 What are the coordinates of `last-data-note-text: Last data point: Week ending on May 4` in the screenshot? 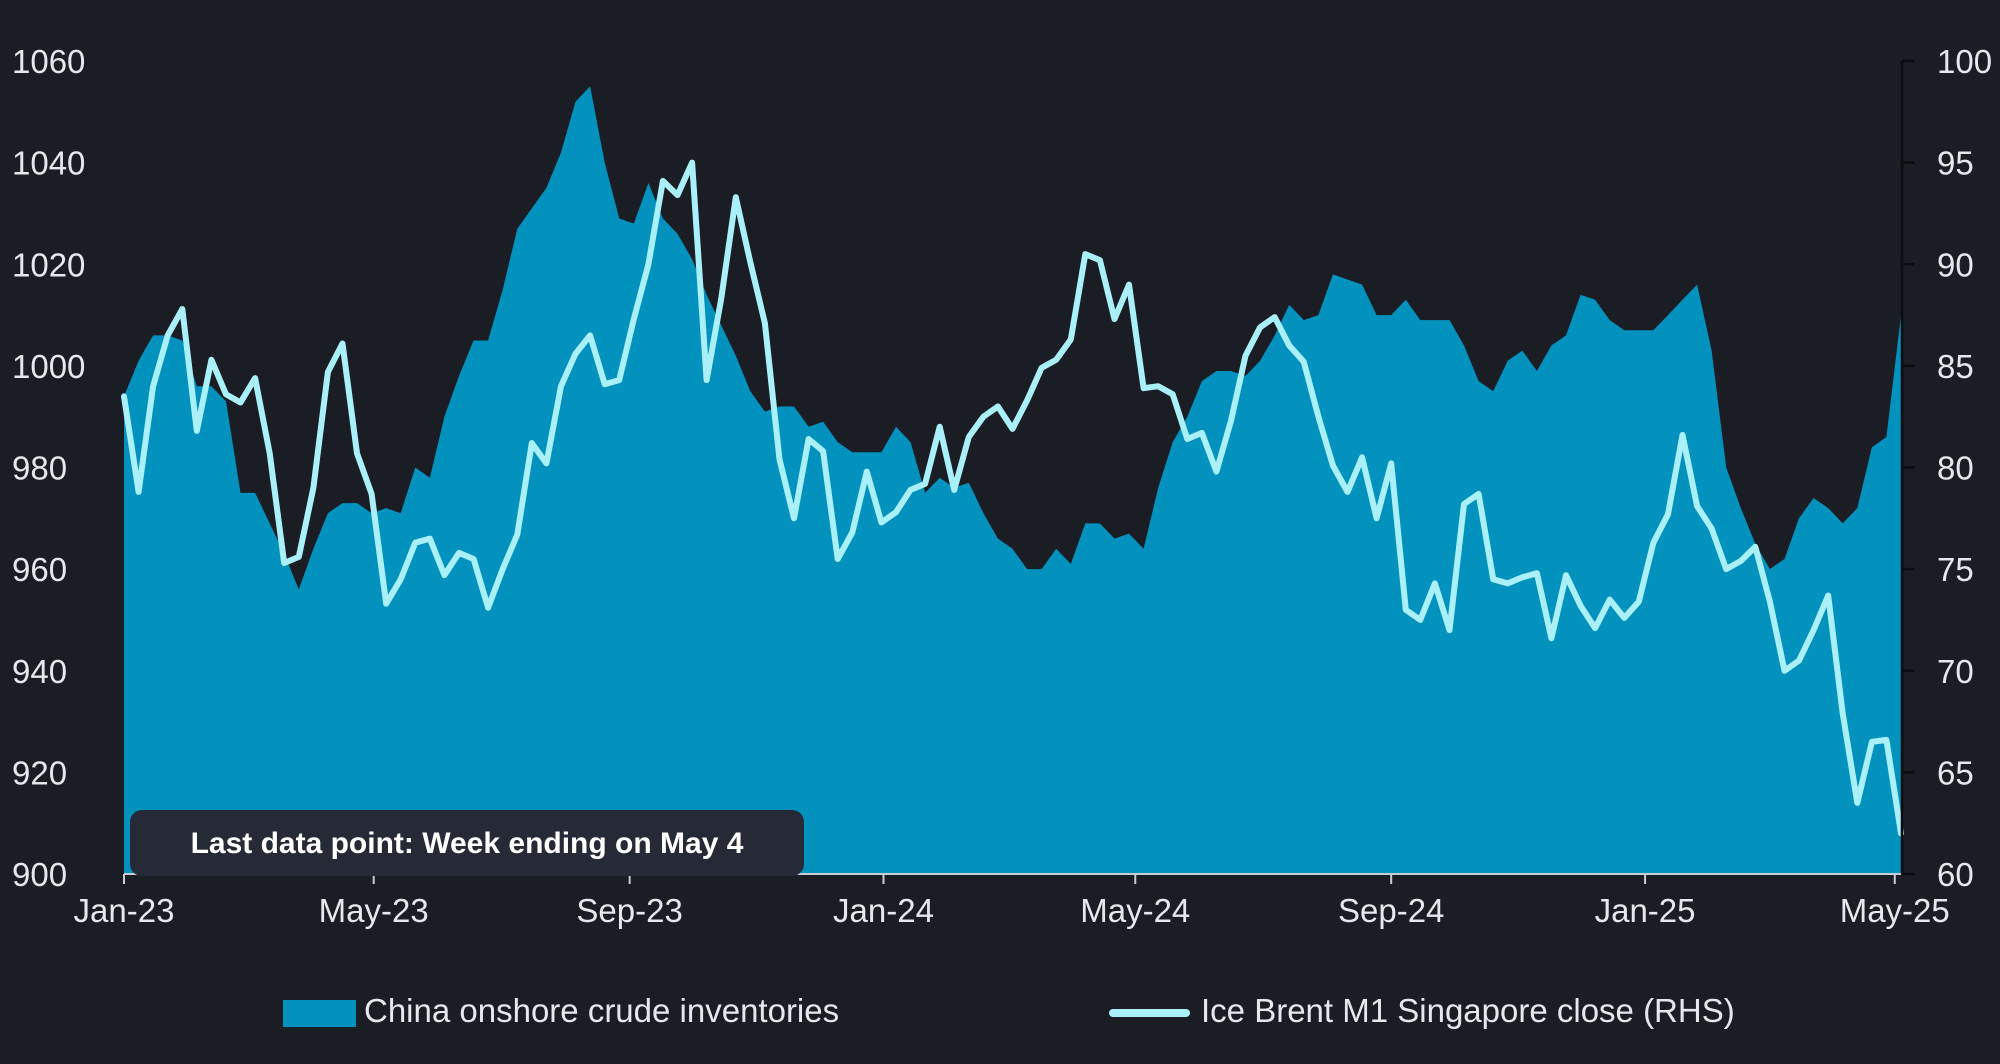 It's located at (467, 843).